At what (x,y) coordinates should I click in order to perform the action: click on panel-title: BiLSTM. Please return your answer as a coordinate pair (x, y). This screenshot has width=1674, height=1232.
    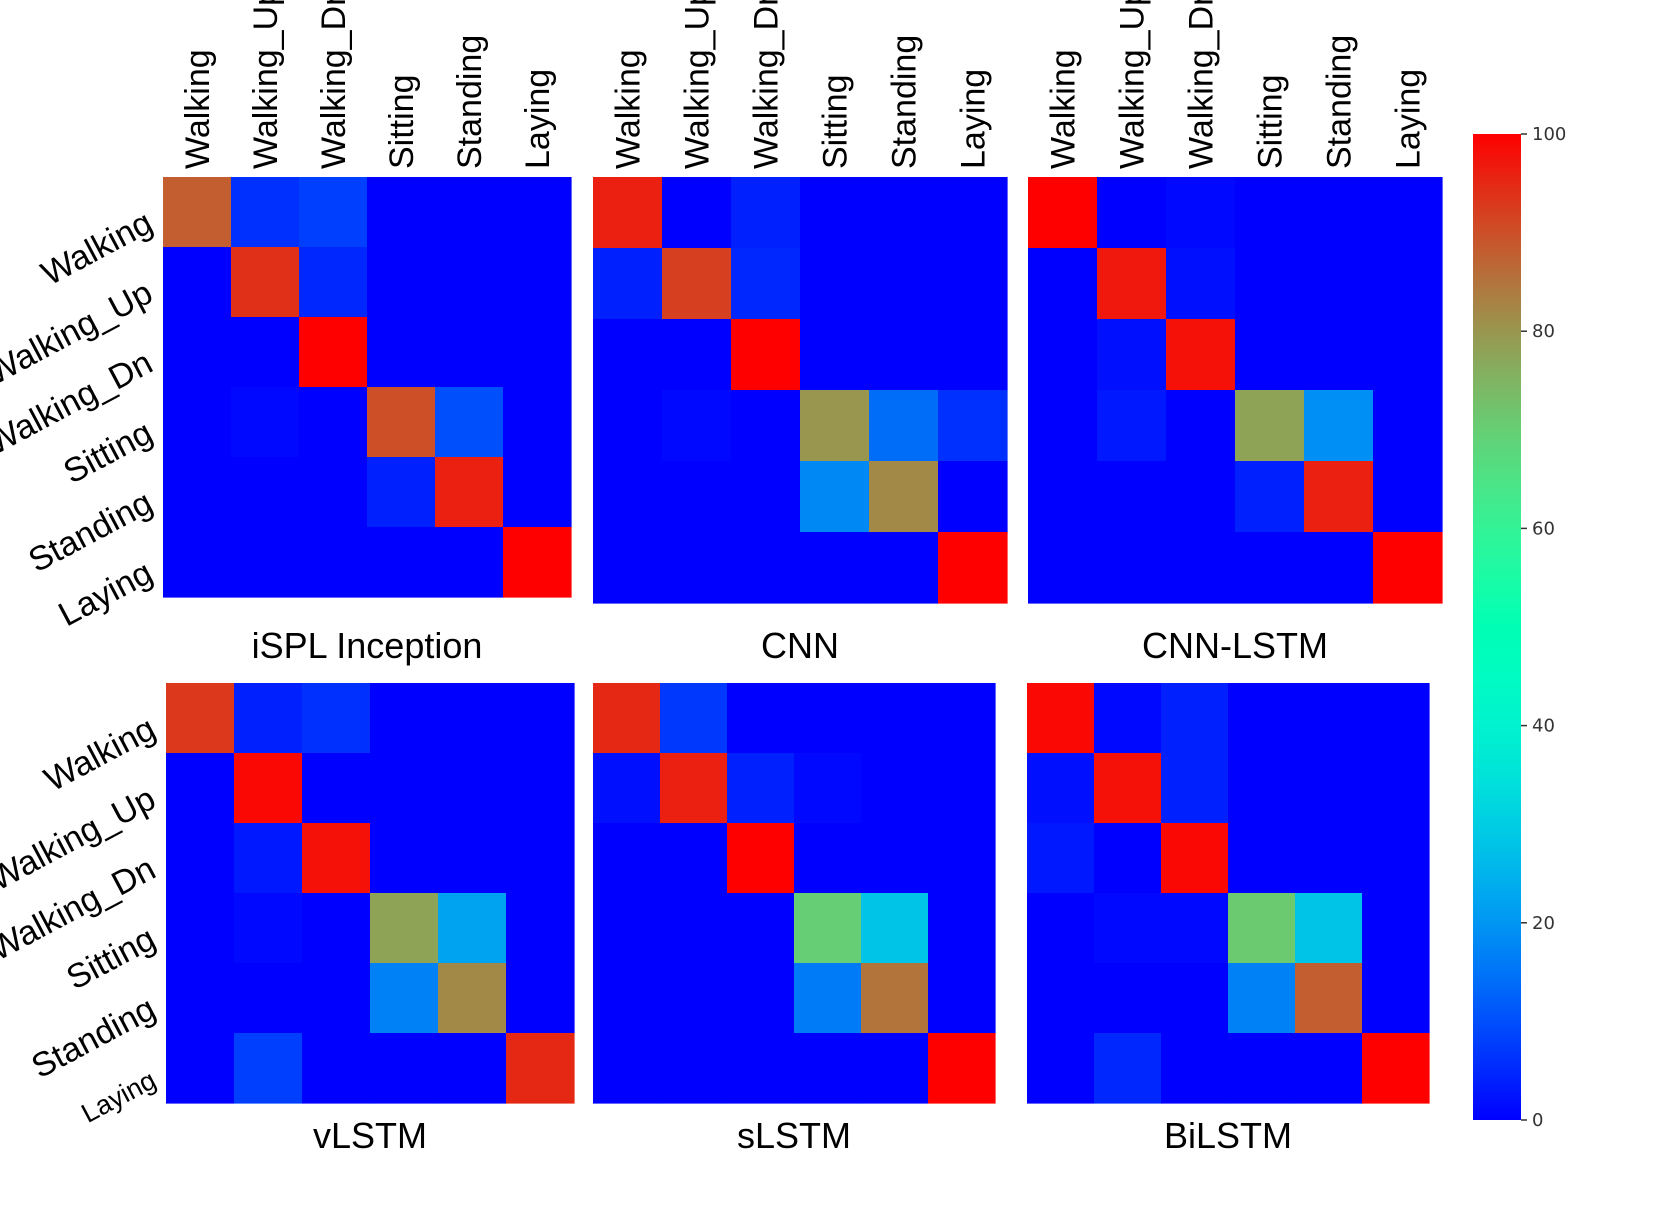
    Looking at the image, I should click on (1228, 1135).